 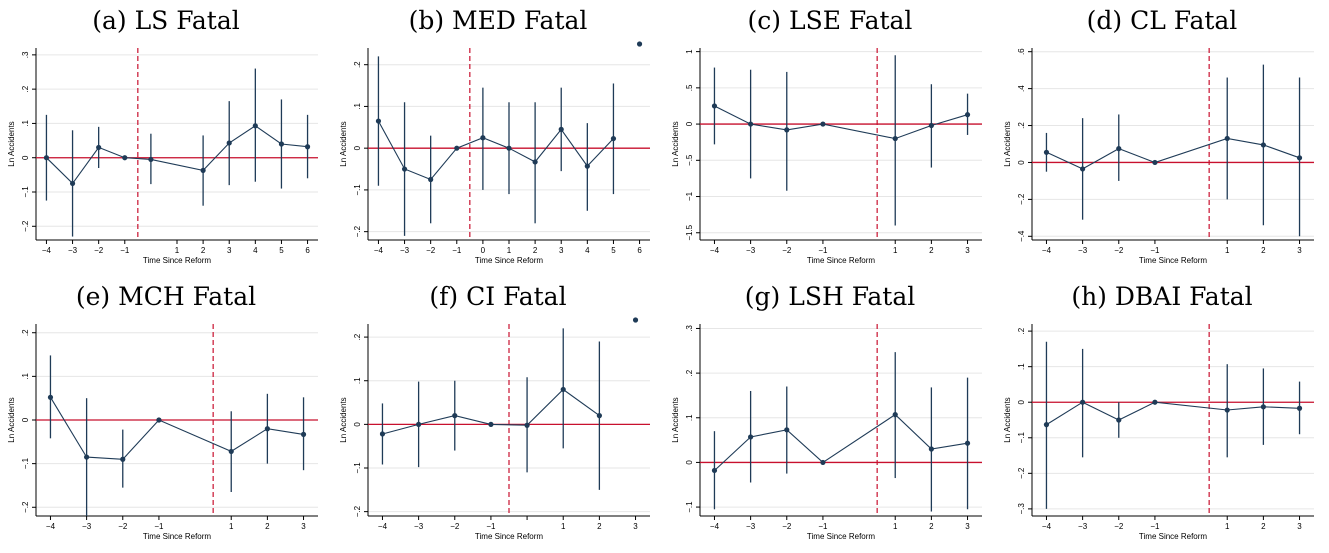 What do you see at coordinates (689, 160) in the screenshot?
I see `y-tick-label: −.5` at bounding box center [689, 160].